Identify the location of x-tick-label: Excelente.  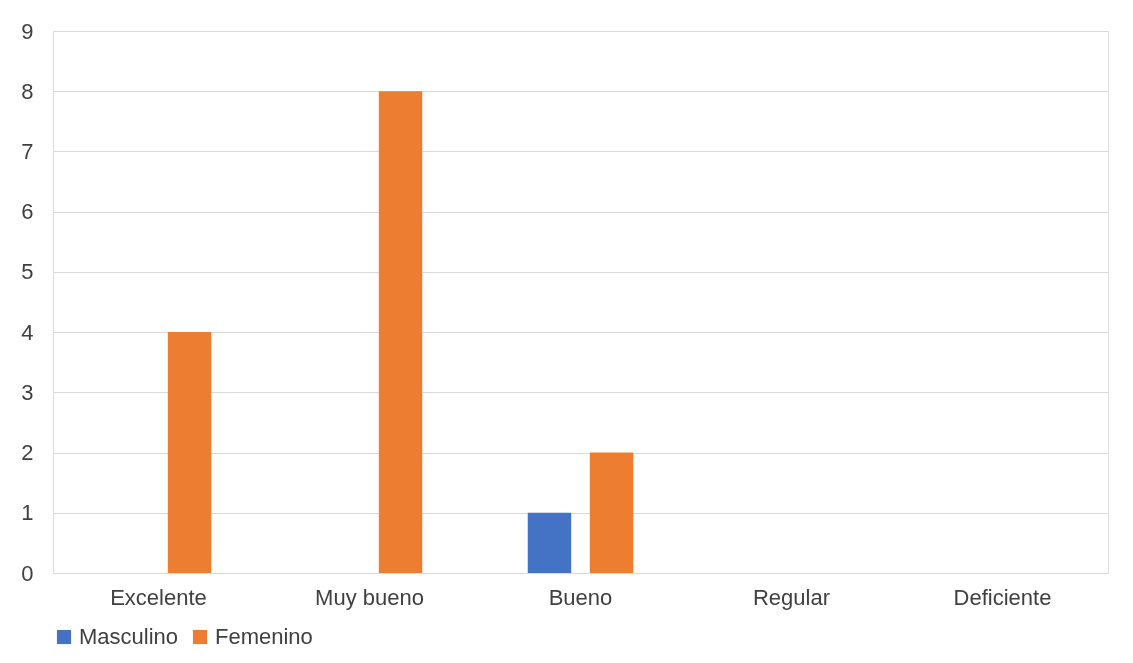
(158, 597).